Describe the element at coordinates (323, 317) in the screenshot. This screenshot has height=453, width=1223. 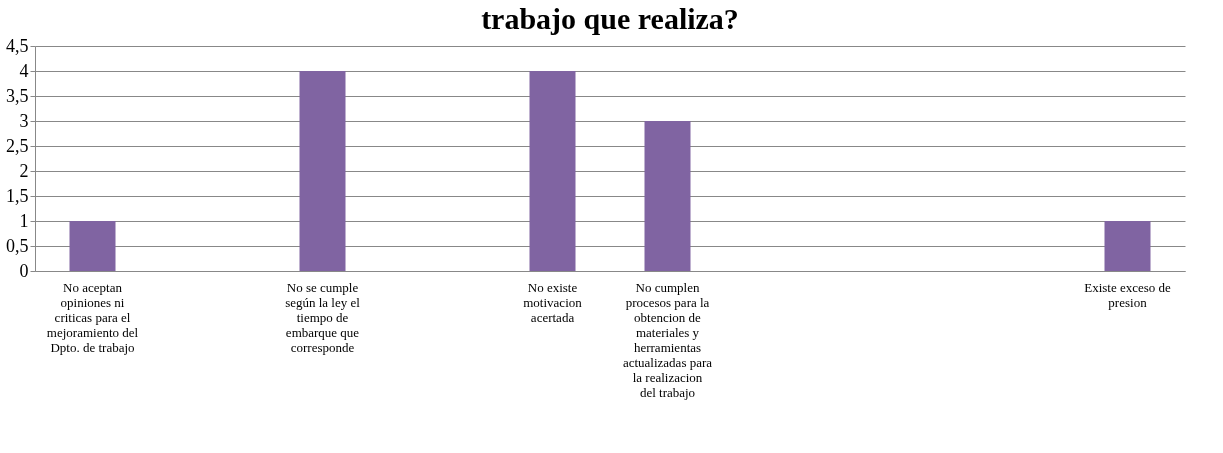
I see `x-tick-label: No se cumple según la ley el tiempo de embarque que corresponde` at that location.